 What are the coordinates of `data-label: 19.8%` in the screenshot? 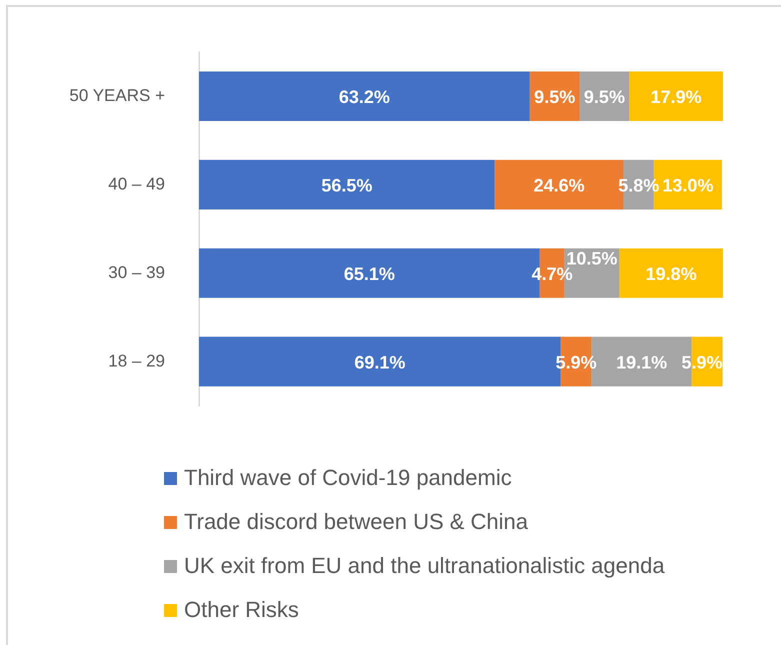 It's located at (671, 274).